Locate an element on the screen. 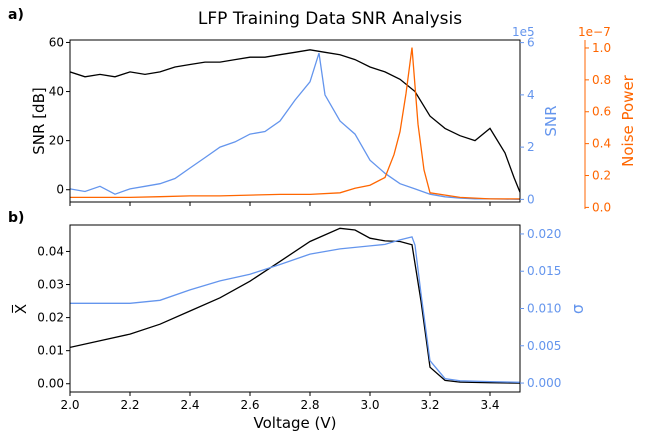 Image resolution: width=664 pixels, height=443 pixels. panel-b-right-tick-label: 0.015 is located at coordinates (544, 271).